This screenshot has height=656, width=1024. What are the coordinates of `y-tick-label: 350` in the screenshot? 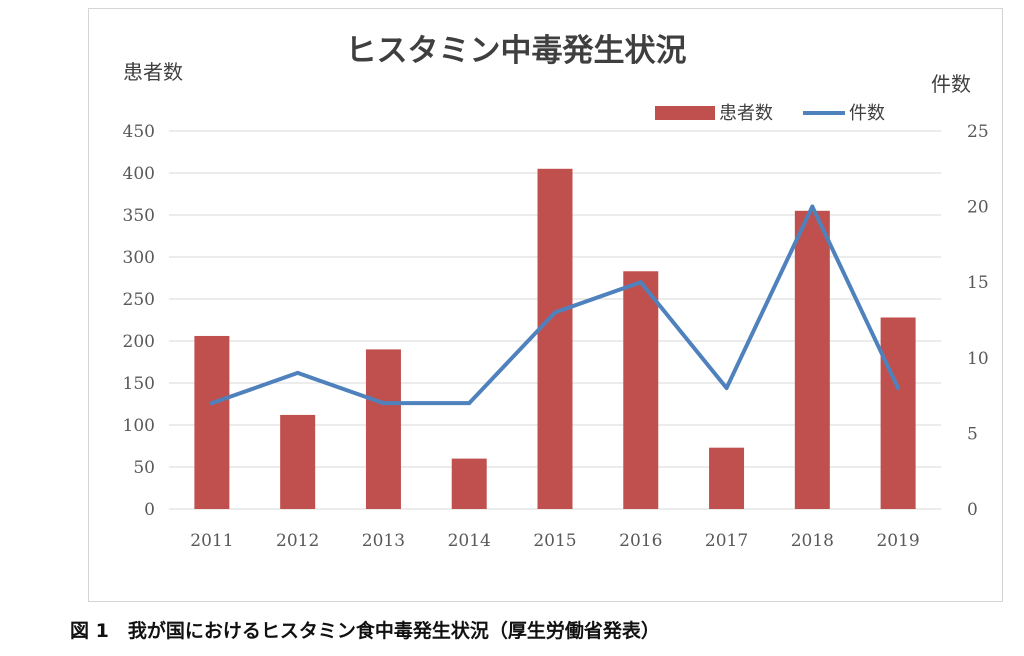 It's located at (139, 216).